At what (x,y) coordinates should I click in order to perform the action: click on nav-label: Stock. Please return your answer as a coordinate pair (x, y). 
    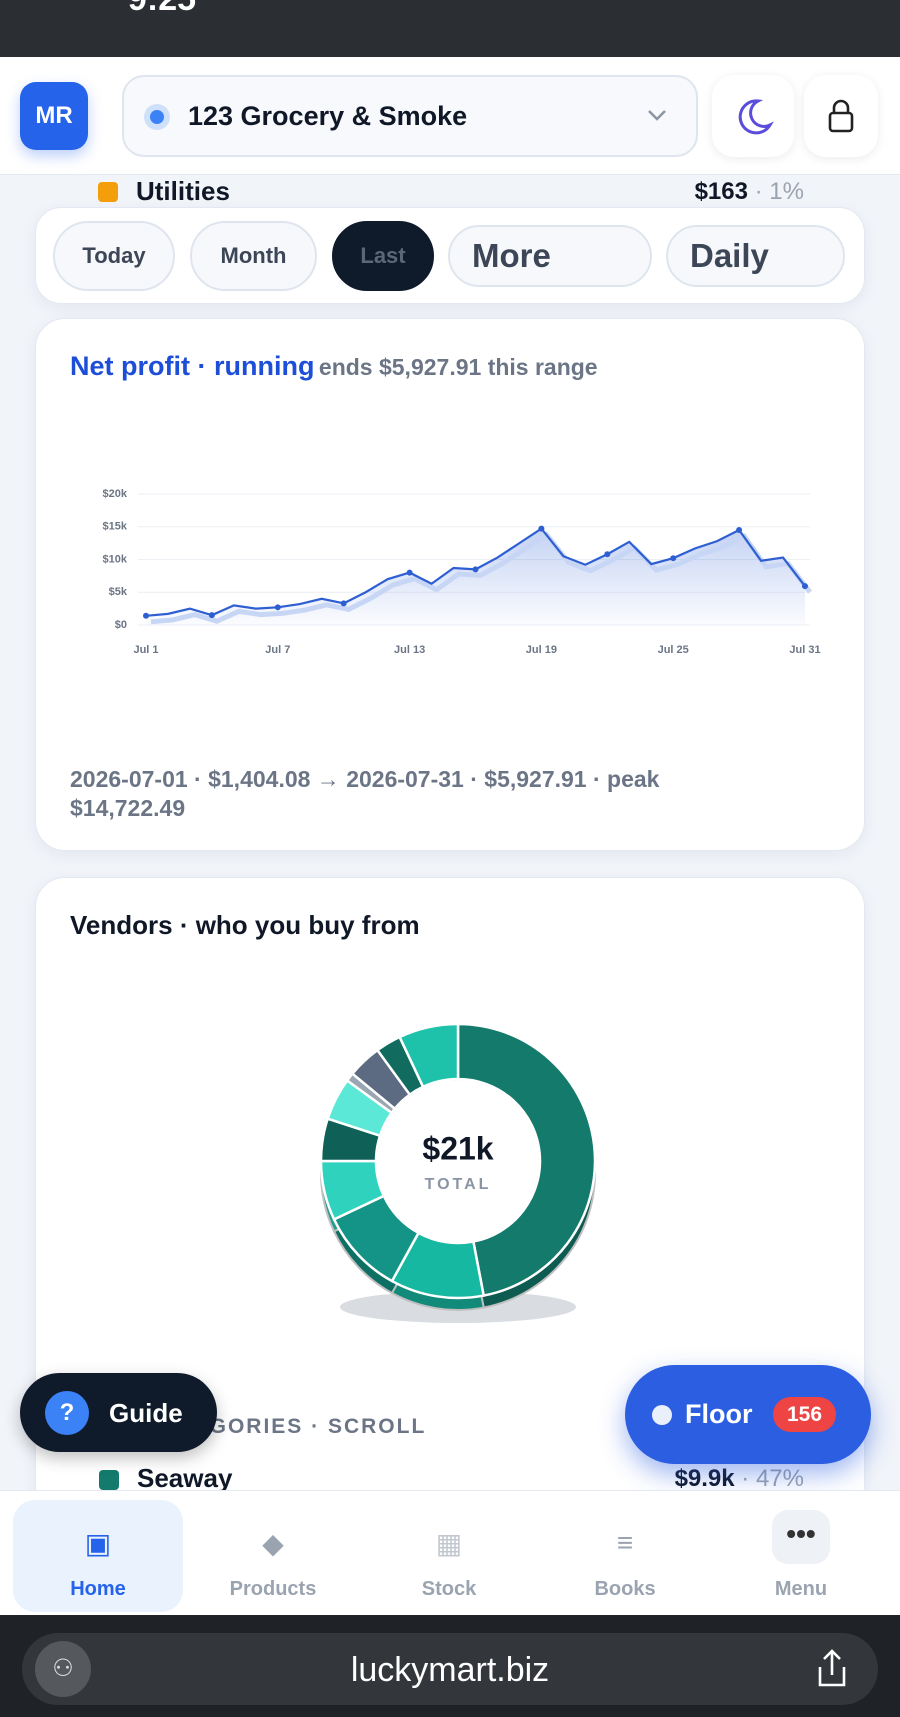
    Looking at the image, I should click on (449, 1589).